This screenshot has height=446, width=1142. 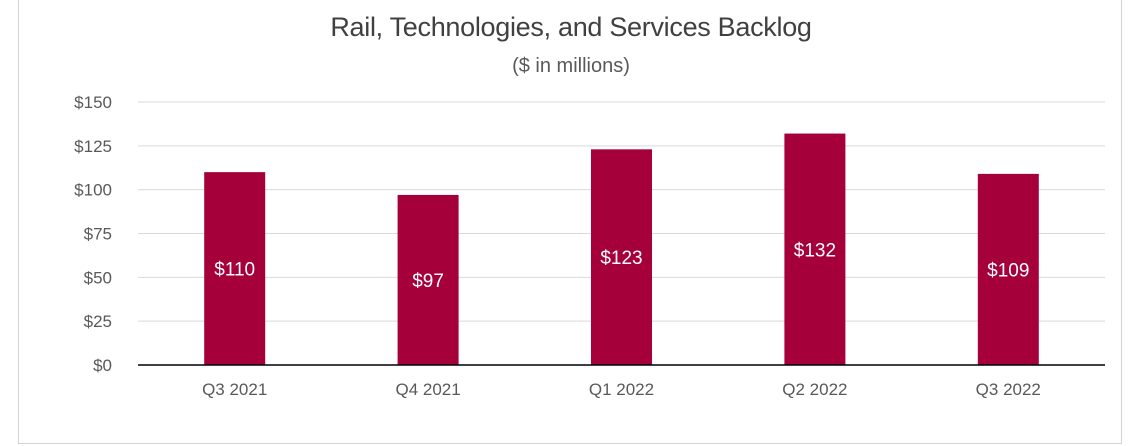 What do you see at coordinates (98, 321) in the screenshot?
I see `y-tick-label: $25` at bounding box center [98, 321].